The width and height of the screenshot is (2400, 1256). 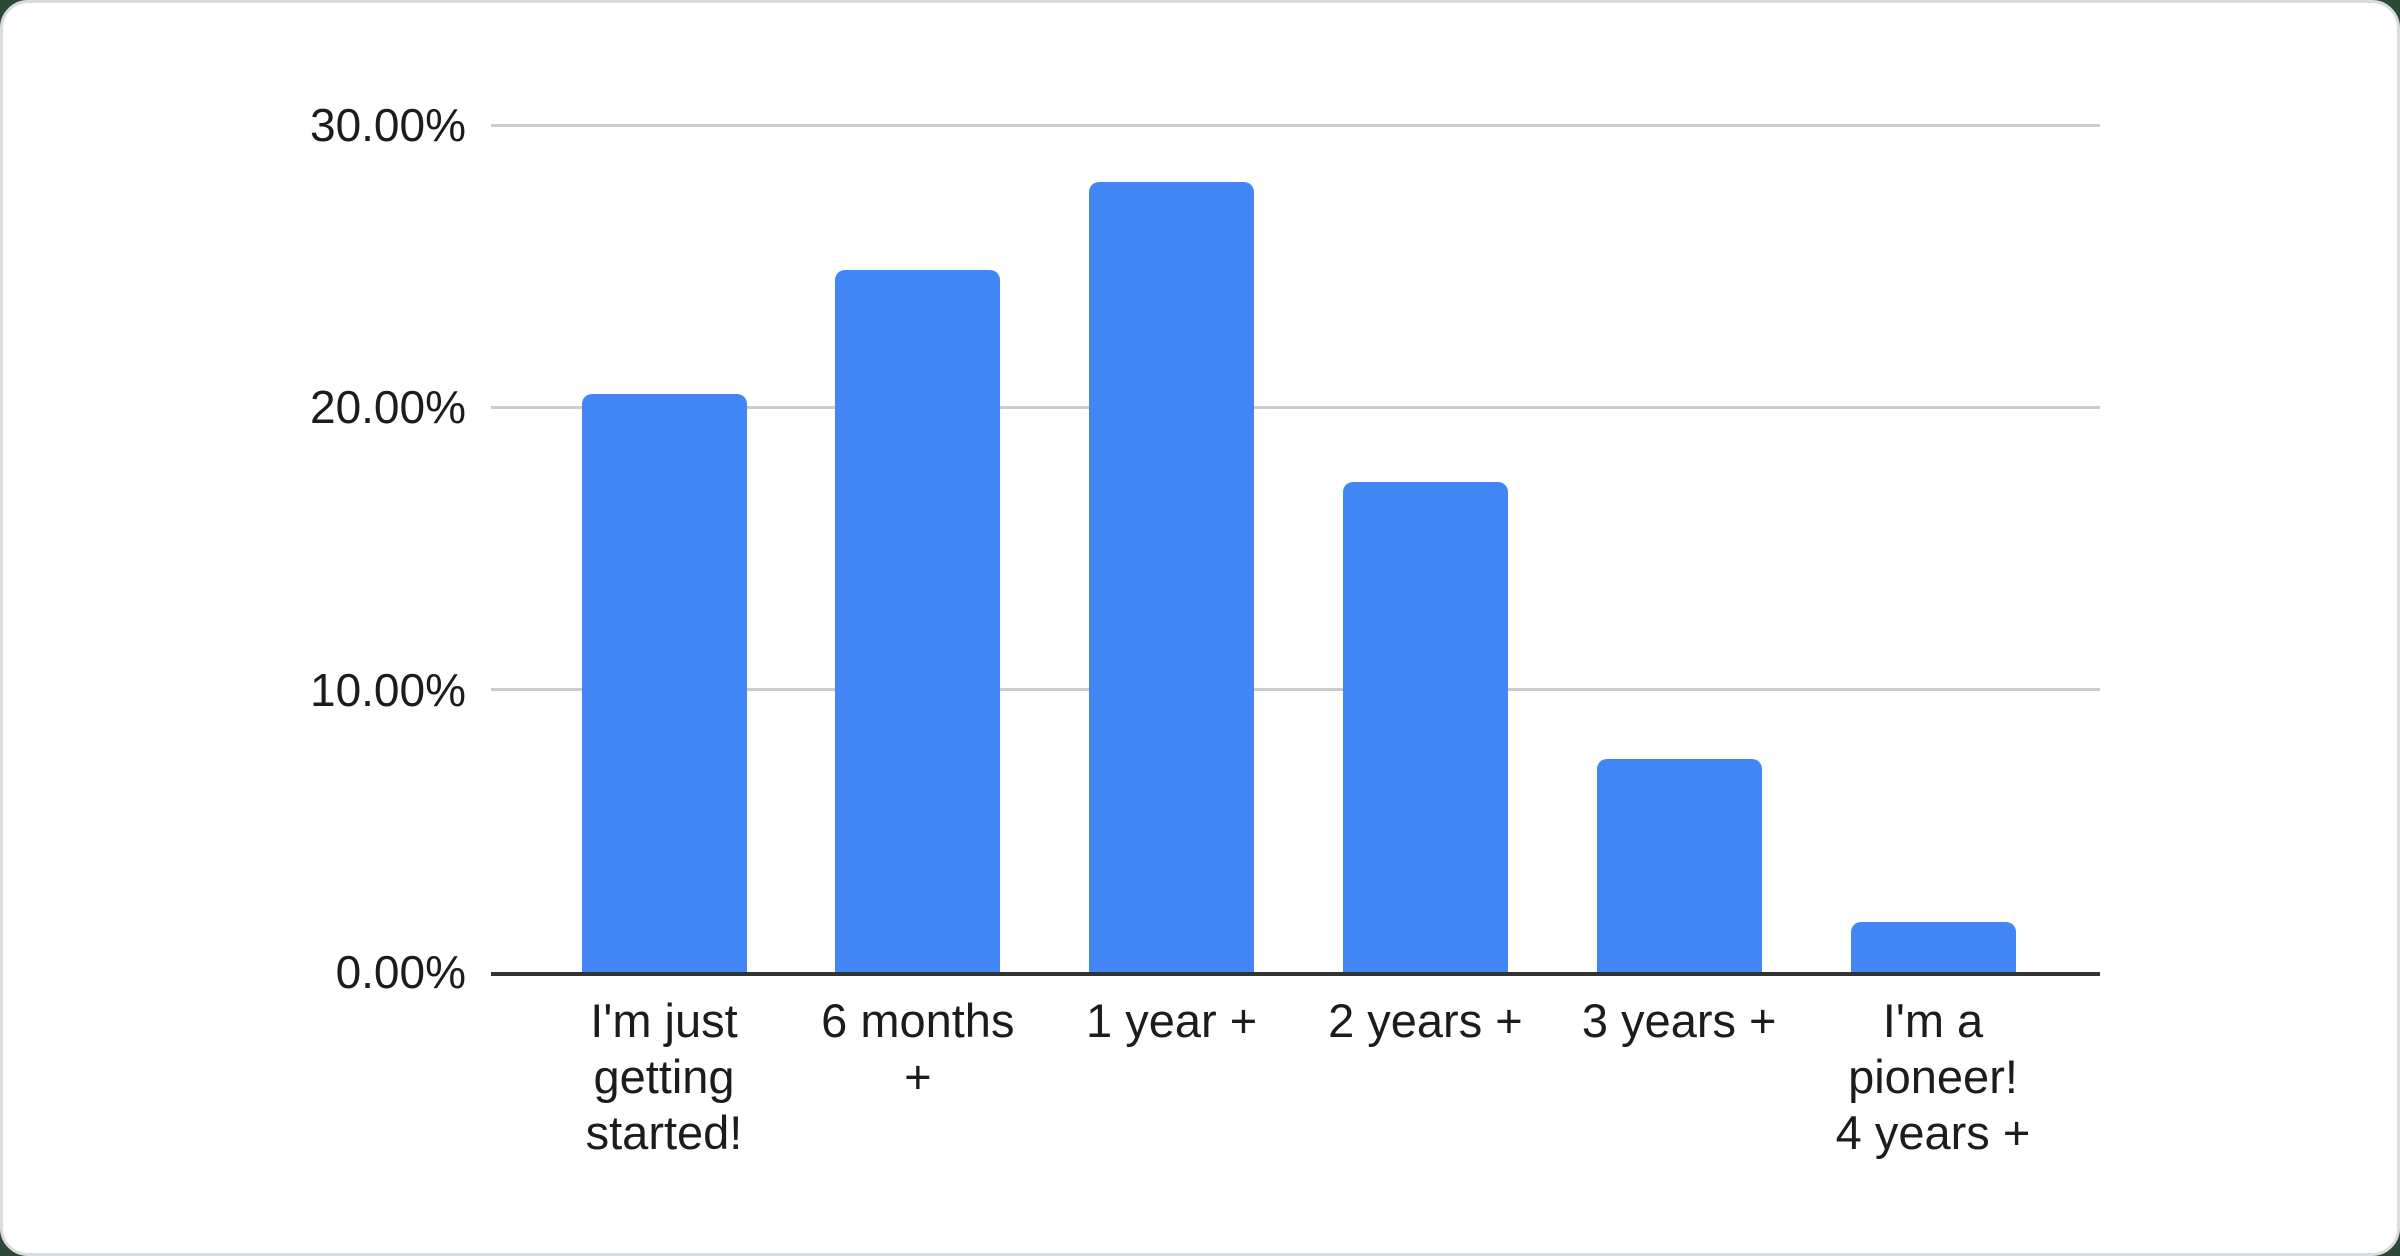 What do you see at coordinates (387, 689) in the screenshot?
I see `y-tick-label-10: 10.00%` at bounding box center [387, 689].